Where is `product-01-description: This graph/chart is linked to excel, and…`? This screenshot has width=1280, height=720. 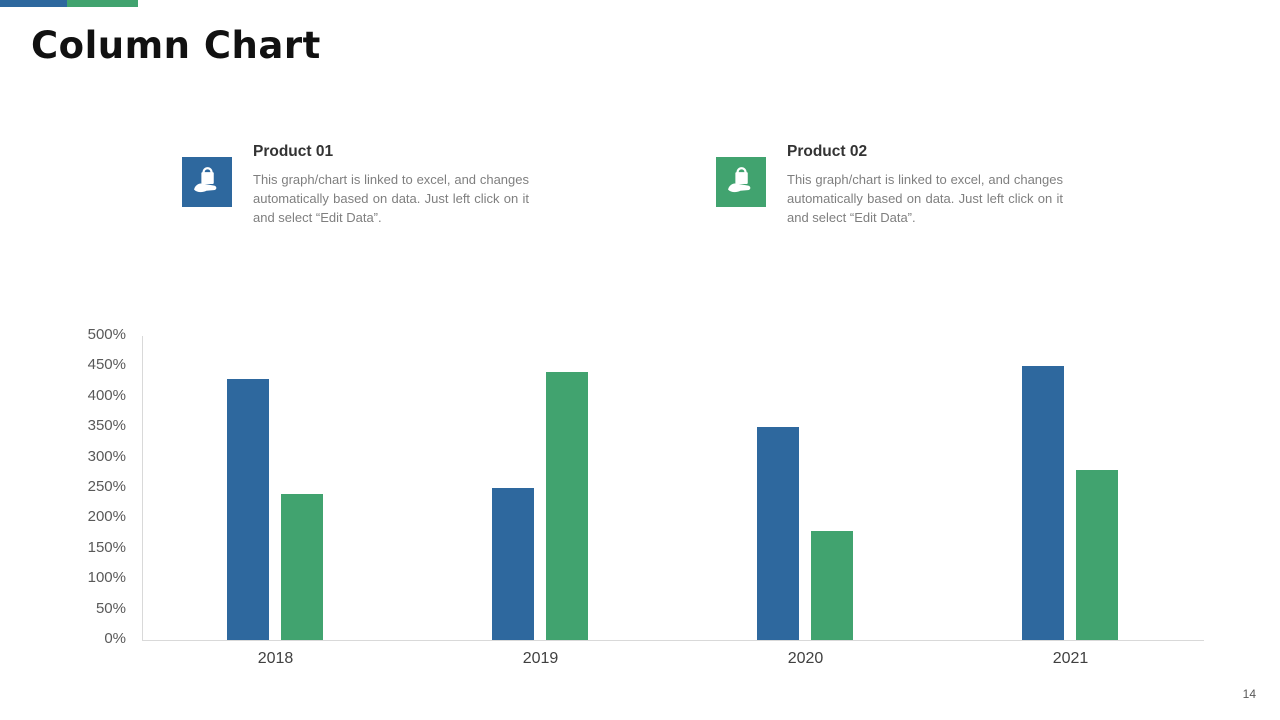 product-01-description: This graph/chart is linked to excel, and… is located at coordinates (391, 198).